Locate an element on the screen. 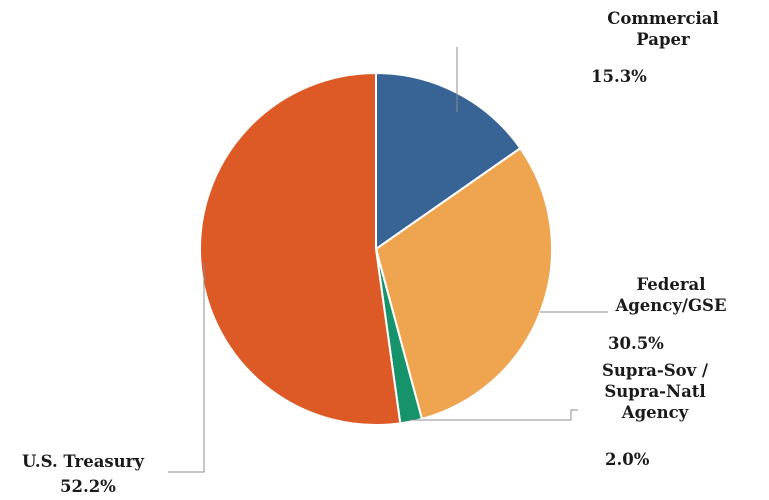 This screenshot has width=769, height=500. slice-label-supra: Supra-Sov / Supra-Natl Agency is located at coordinates (655, 391).